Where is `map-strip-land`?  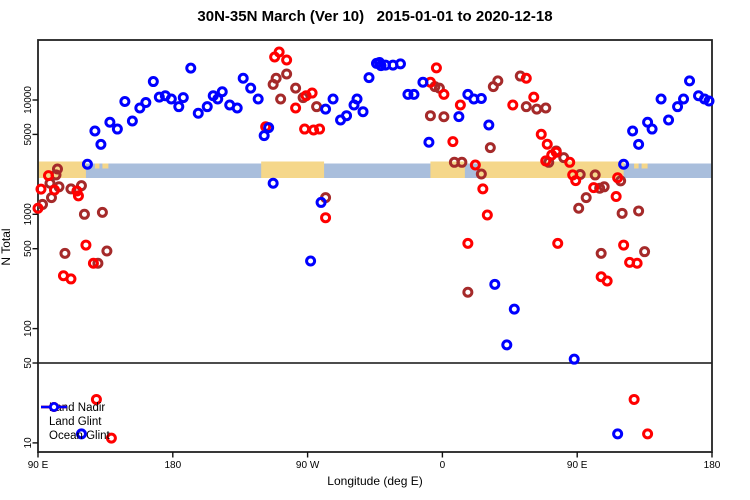
map-strip-land is located at coordinates (551, 169).